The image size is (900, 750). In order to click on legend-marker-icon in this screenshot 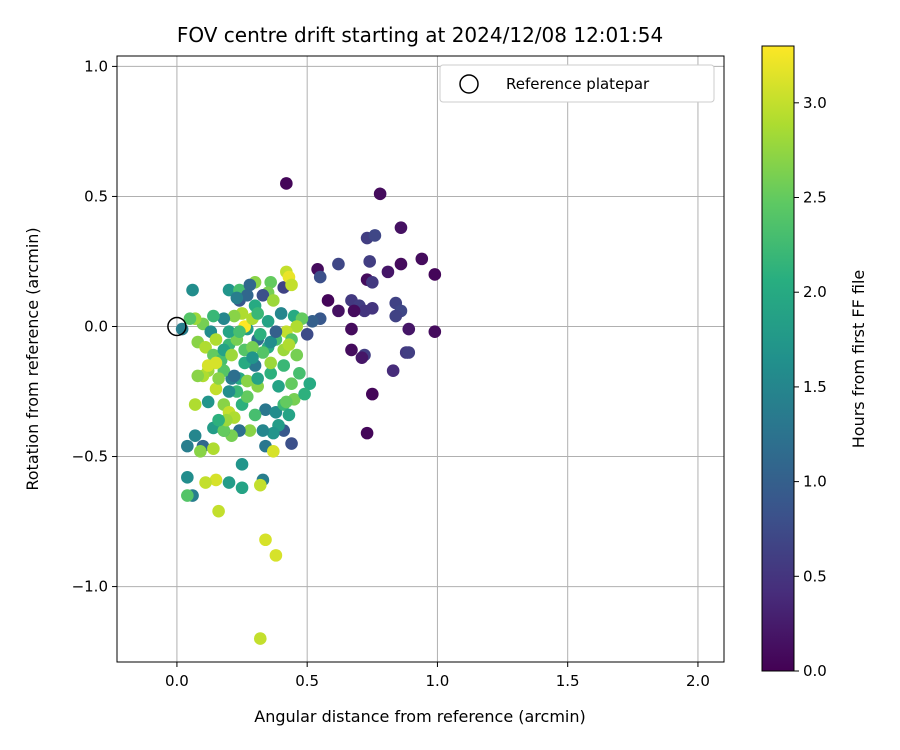, I will do `click(469, 84)`.